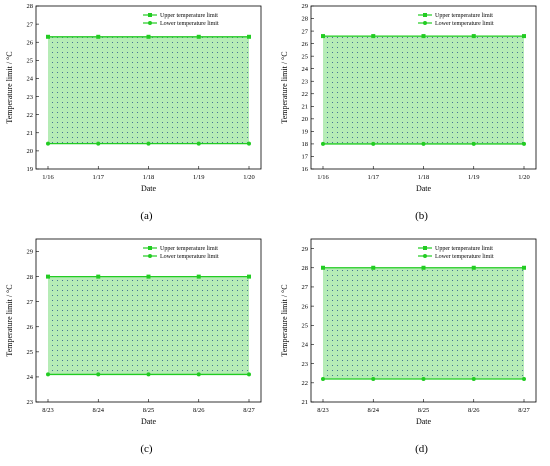 Image resolution: width=550 pixels, height=466 pixels. What do you see at coordinates (524, 410) in the screenshot?
I see `x-tick-label: 8/27` at bounding box center [524, 410].